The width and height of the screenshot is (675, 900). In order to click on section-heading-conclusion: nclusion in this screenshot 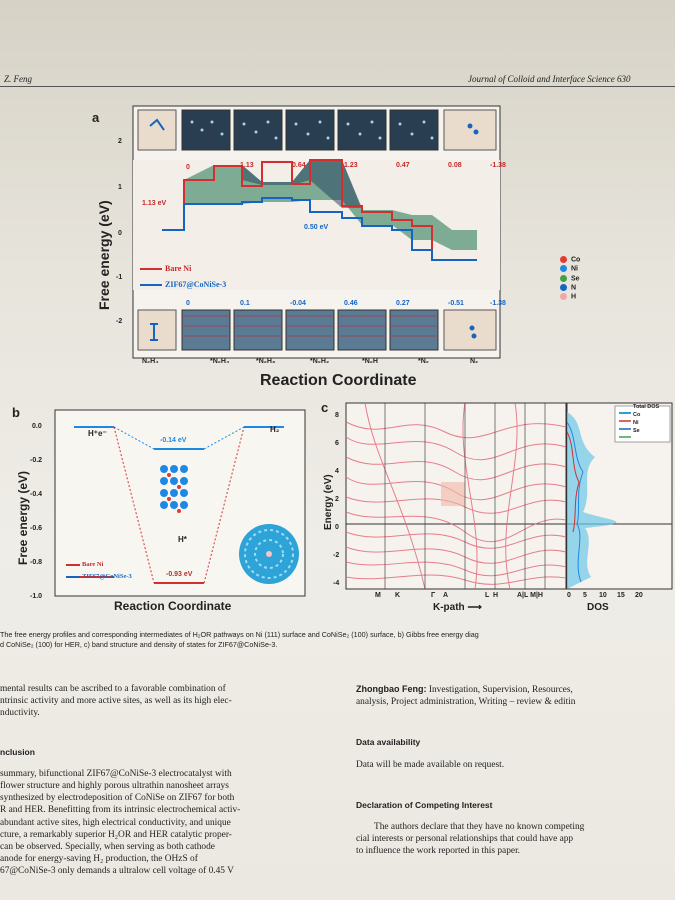, I will do `click(17, 751)`.